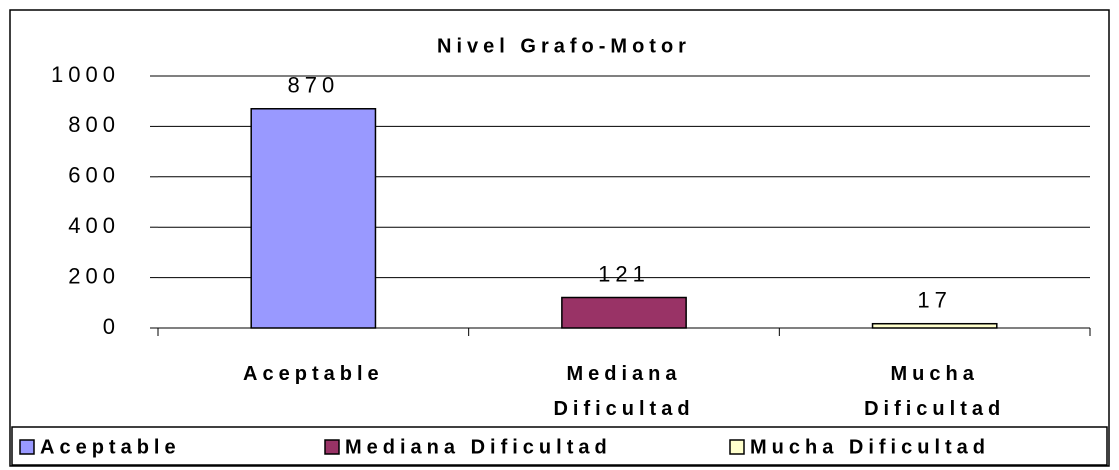 The width and height of the screenshot is (1119, 470). I want to click on y-tick-label: 400, so click(94, 225).